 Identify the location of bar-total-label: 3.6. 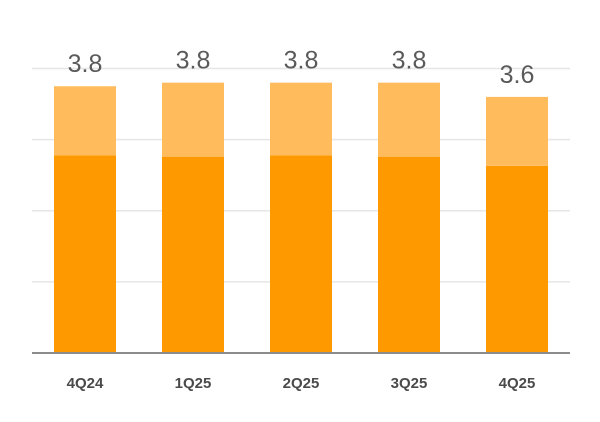
(517, 75).